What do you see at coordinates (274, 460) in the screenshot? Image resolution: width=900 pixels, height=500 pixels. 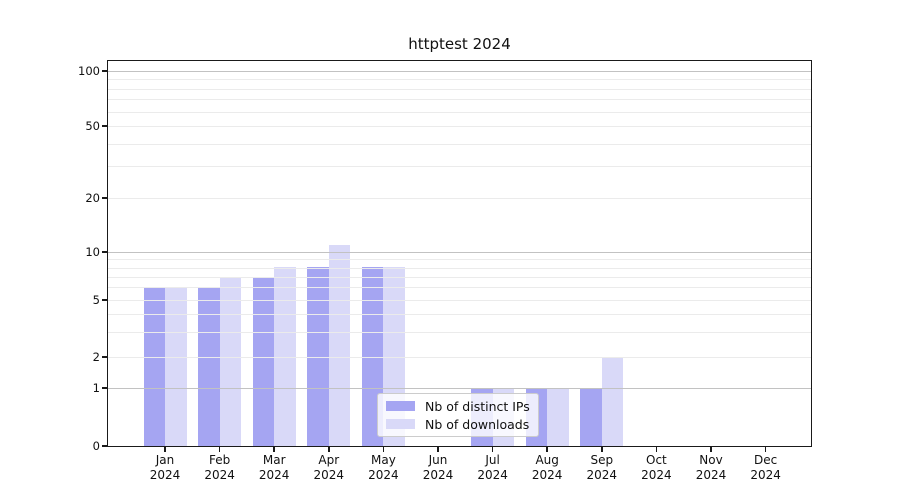 I see `x-tick-month: Mar` at bounding box center [274, 460].